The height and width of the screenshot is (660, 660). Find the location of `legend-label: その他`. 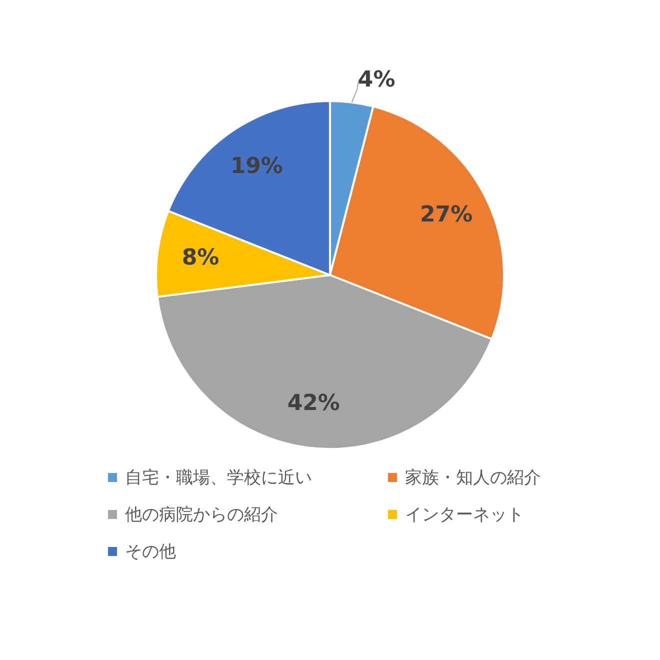

legend-label: その他 is located at coordinates (150, 552).